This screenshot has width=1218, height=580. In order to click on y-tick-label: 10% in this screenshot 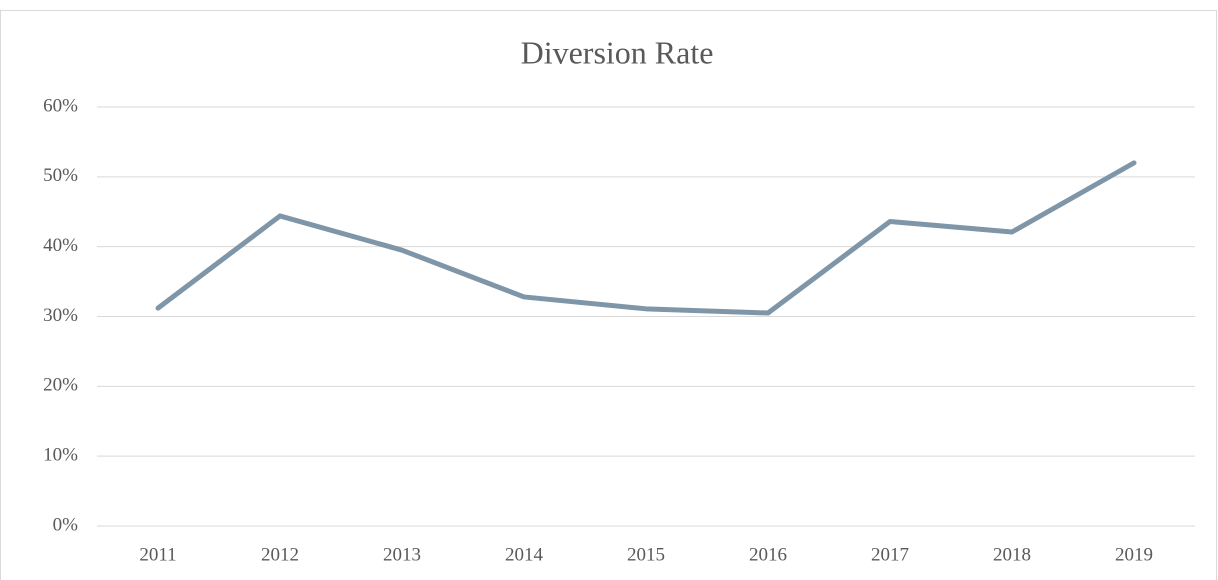, I will do `click(60, 455)`.